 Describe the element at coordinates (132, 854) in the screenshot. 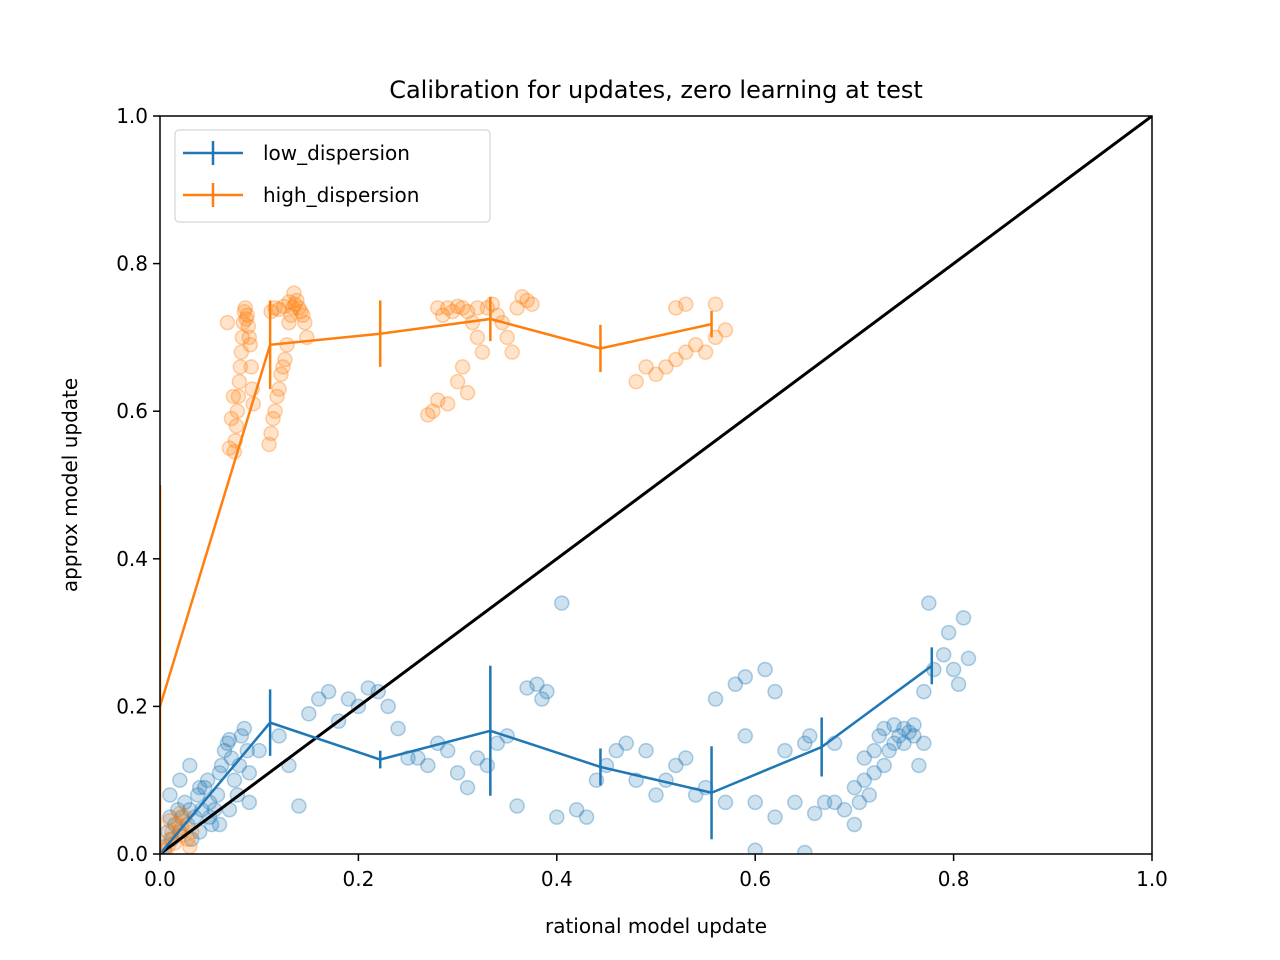

I see `y-tick-label-0: 0.0` at that location.